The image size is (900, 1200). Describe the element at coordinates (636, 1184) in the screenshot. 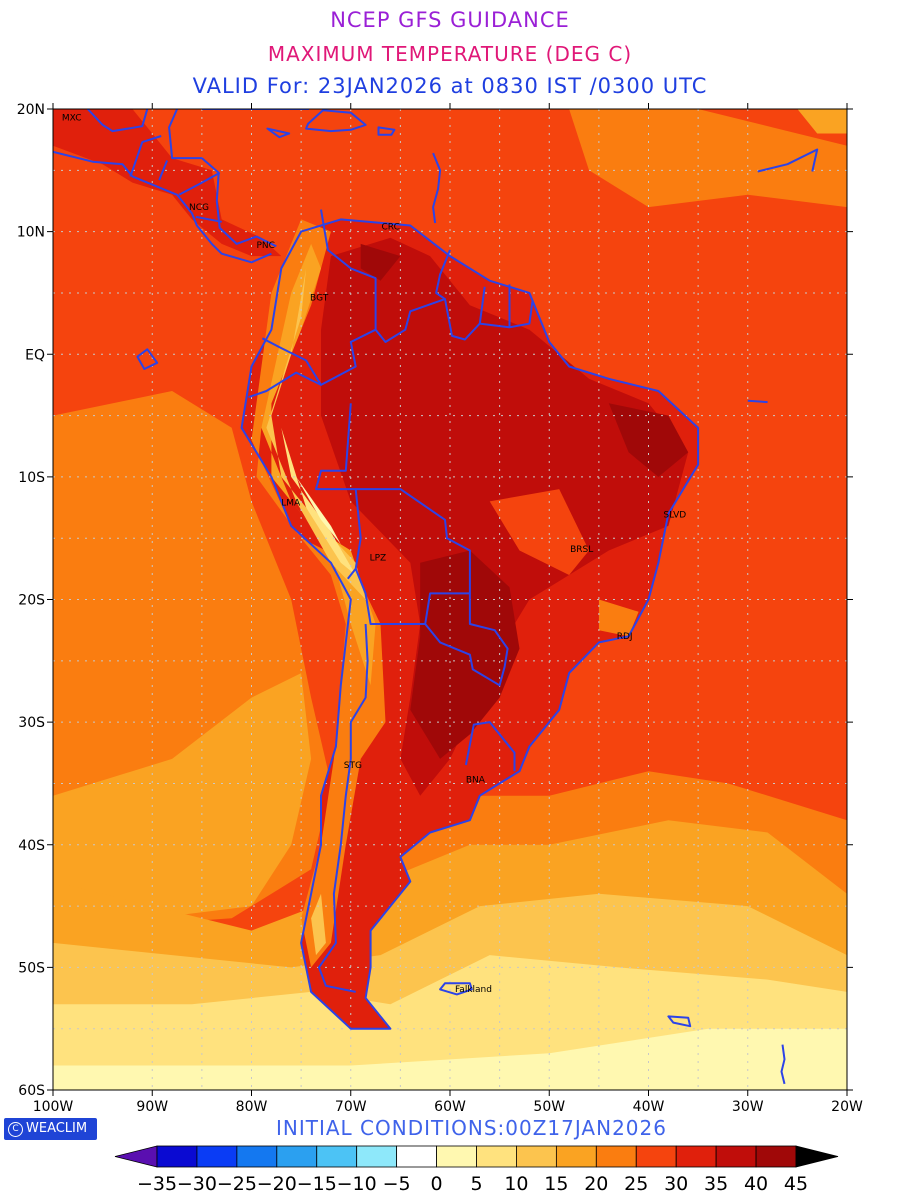

I see `colorbar-label: 25` at that location.